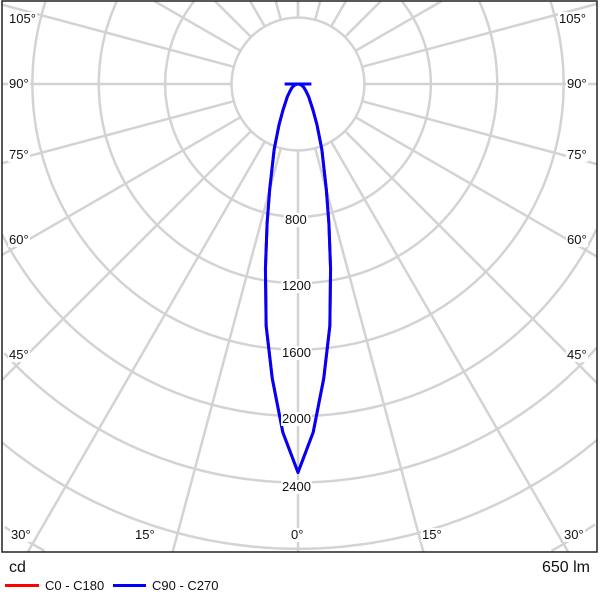  What do you see at coordinates (17, 567) in the screenshot?
I see `unit-label: cd` at bounding box center [17, 567].